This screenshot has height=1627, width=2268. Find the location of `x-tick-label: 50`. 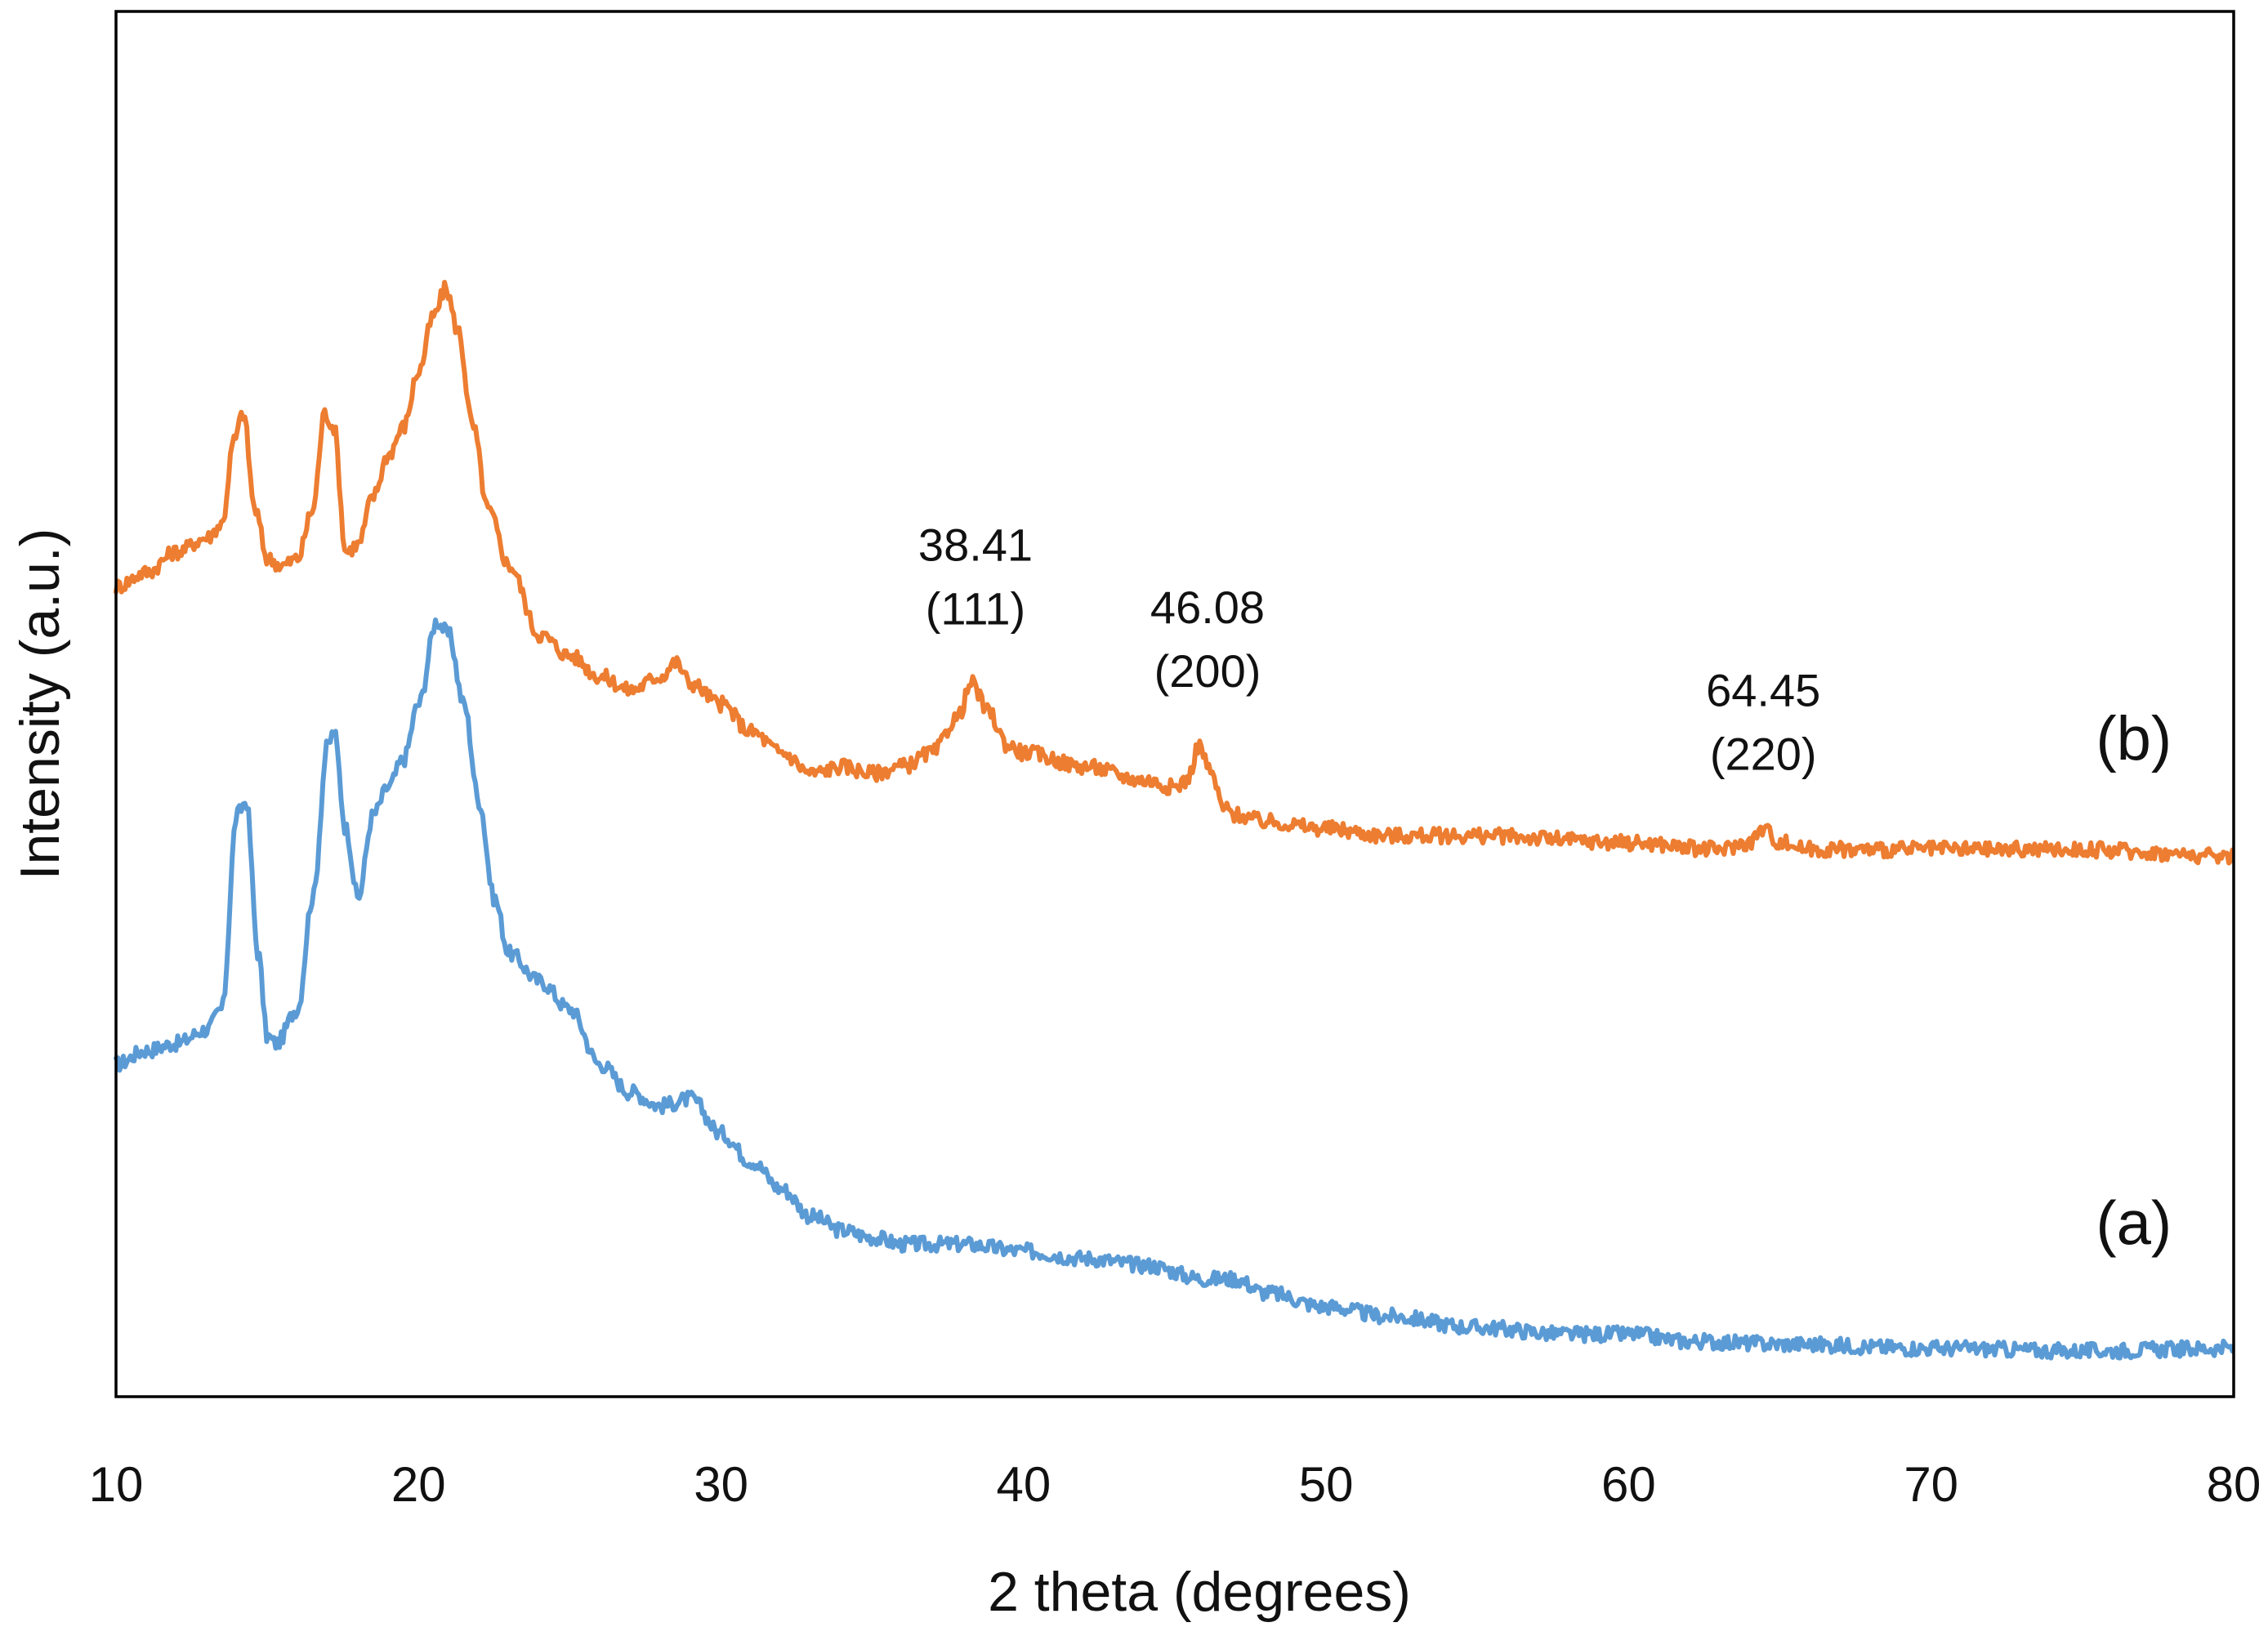

x-tick-label: 50 is located at coordinates (1326, 1485).